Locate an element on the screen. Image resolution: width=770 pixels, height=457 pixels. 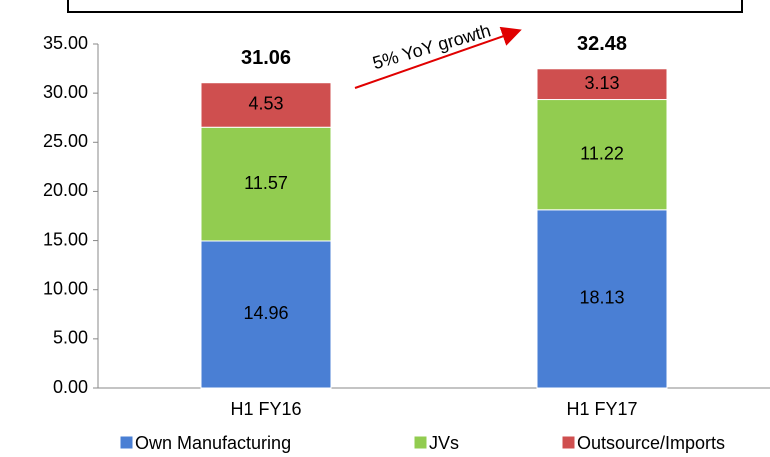
legend-label: Own Manufacturing is located at coordinates (213, 443).